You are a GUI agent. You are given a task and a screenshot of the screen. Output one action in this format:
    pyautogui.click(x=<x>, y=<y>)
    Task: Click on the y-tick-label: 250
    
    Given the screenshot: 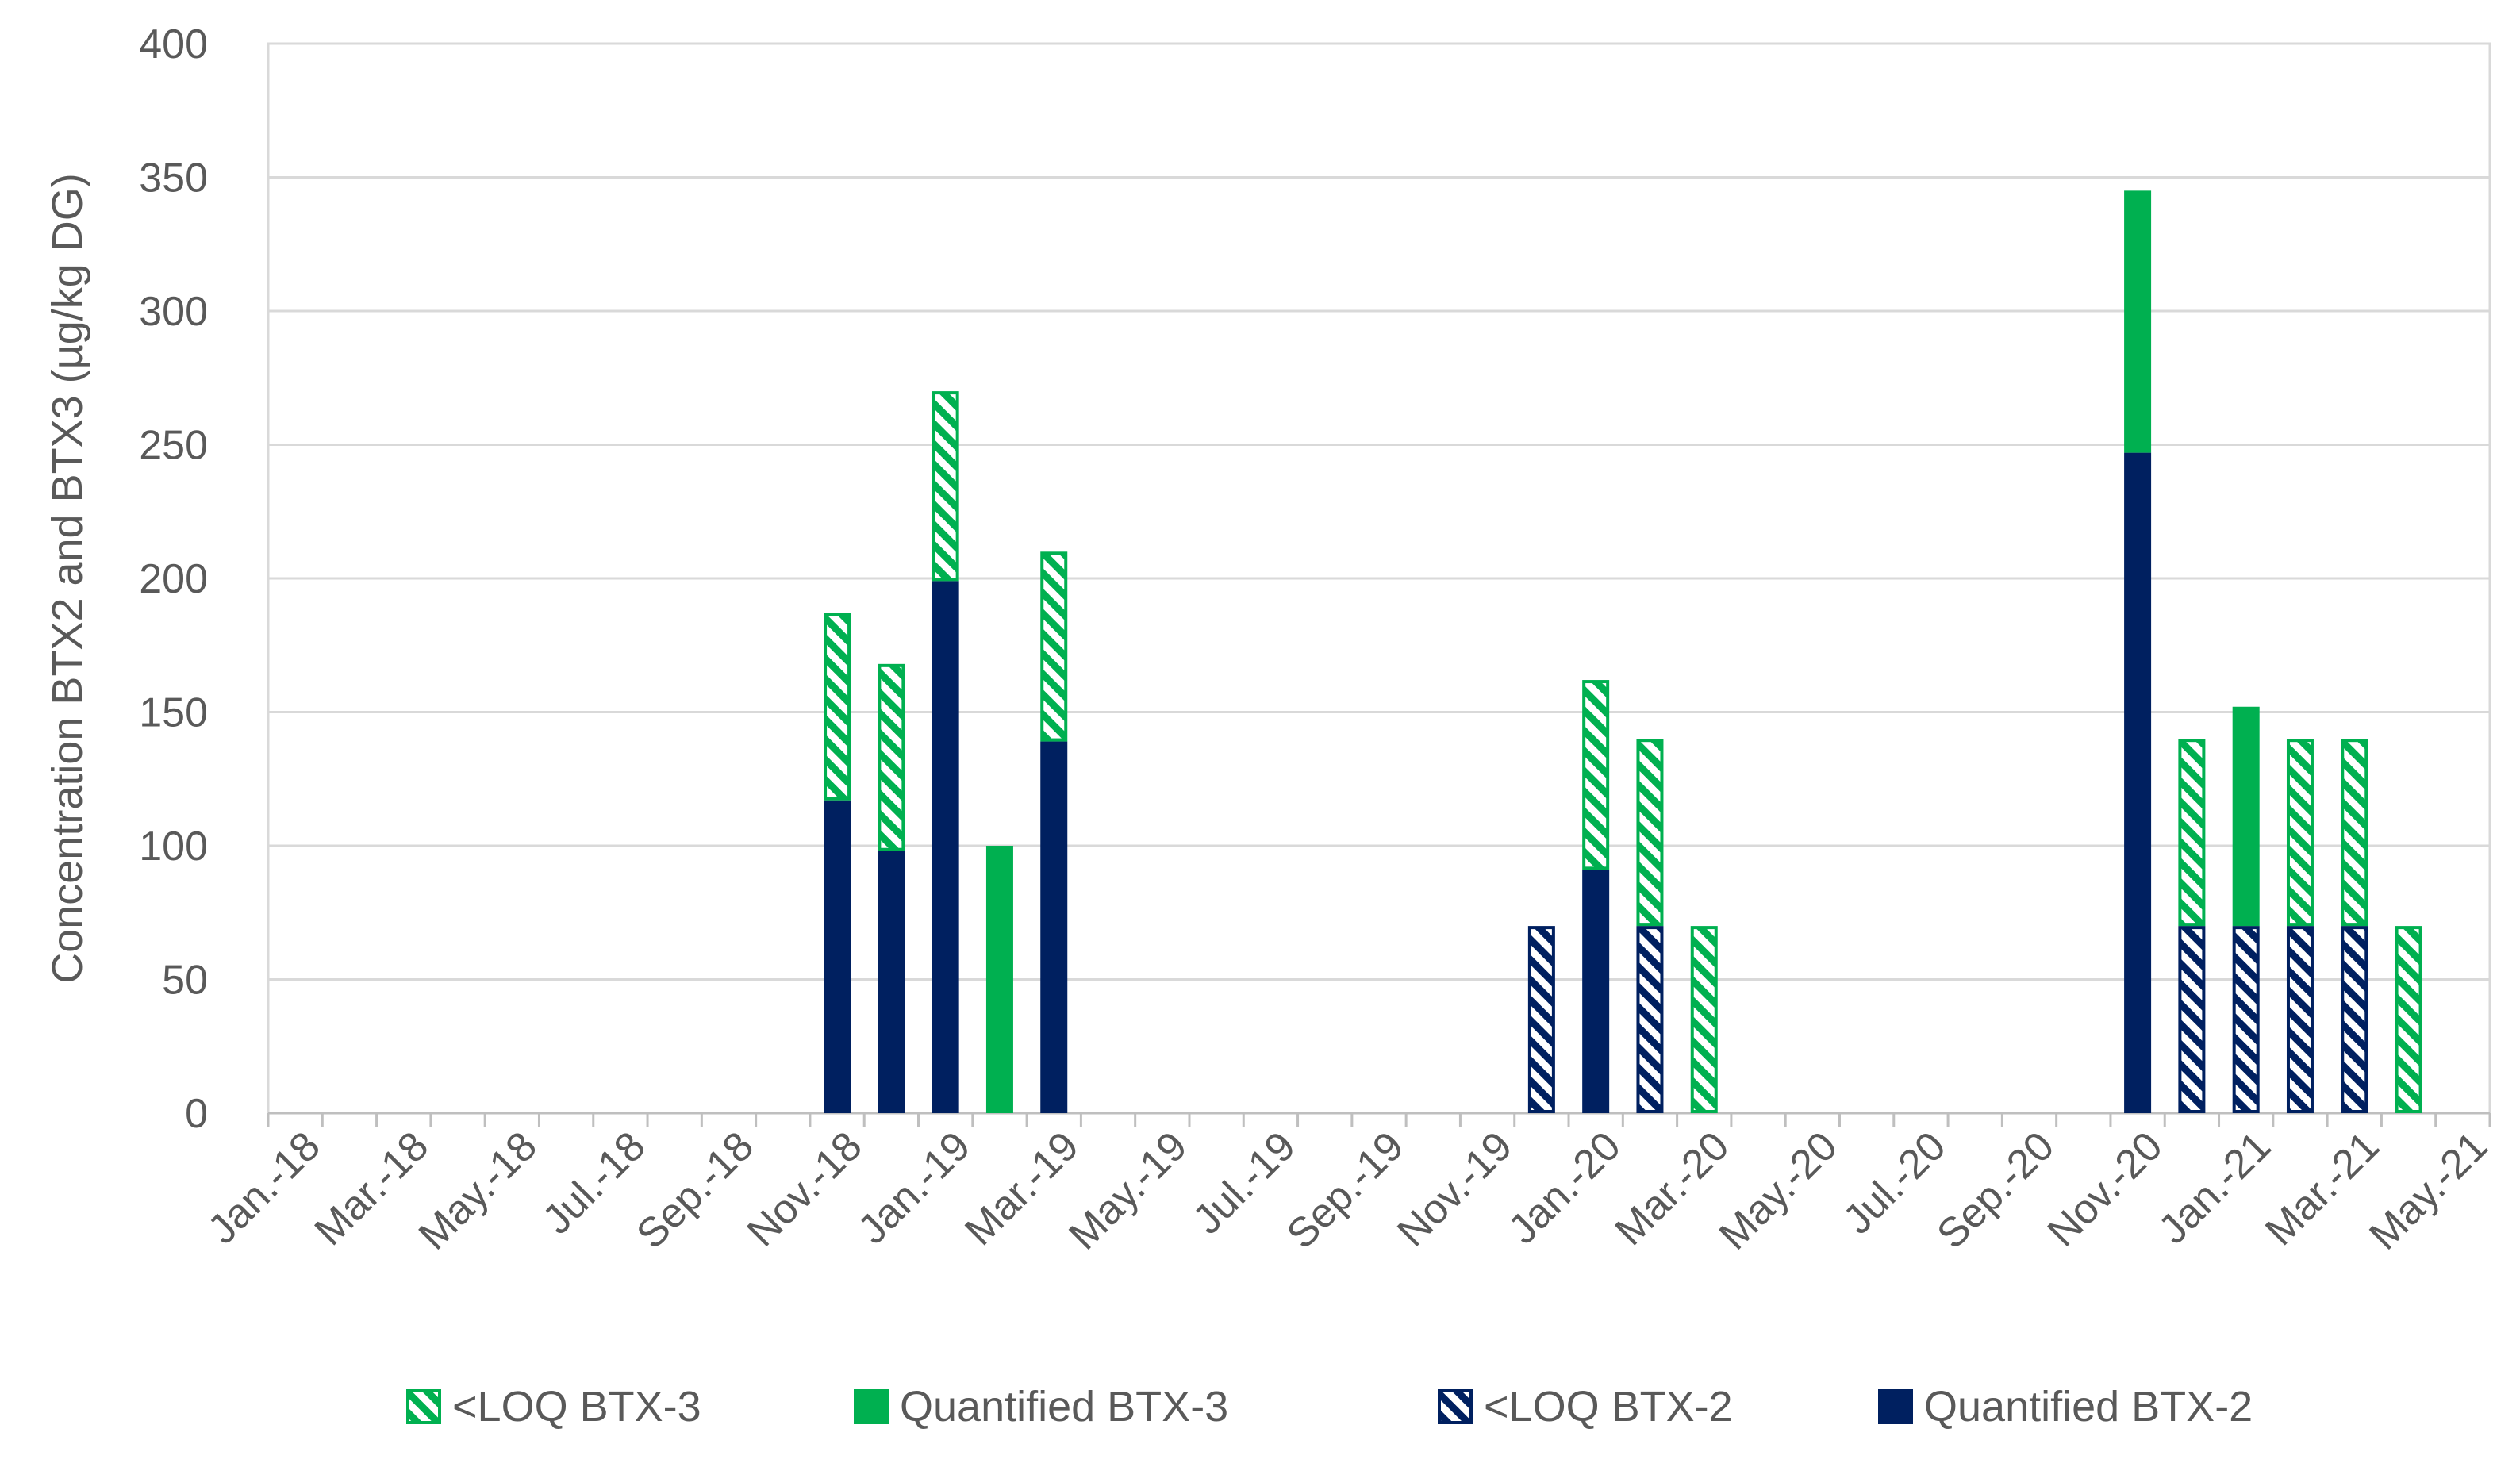 What is the action you would take?
    pyautogui.click(x=173, y=446)
    